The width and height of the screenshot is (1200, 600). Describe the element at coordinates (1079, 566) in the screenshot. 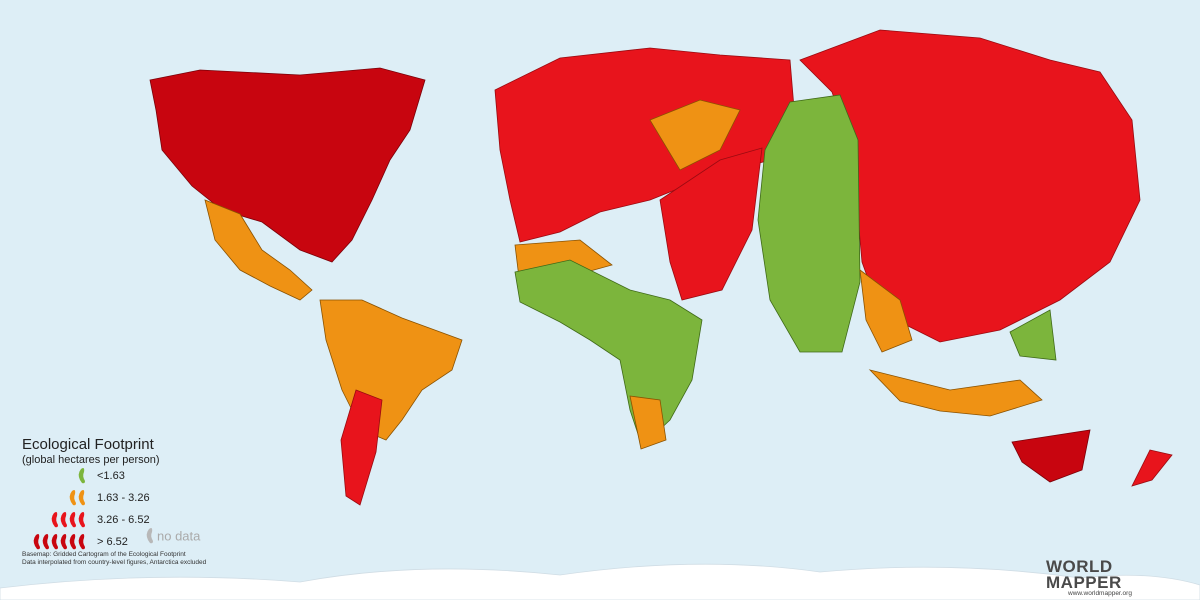

I see `logo: WORLD` at that location.